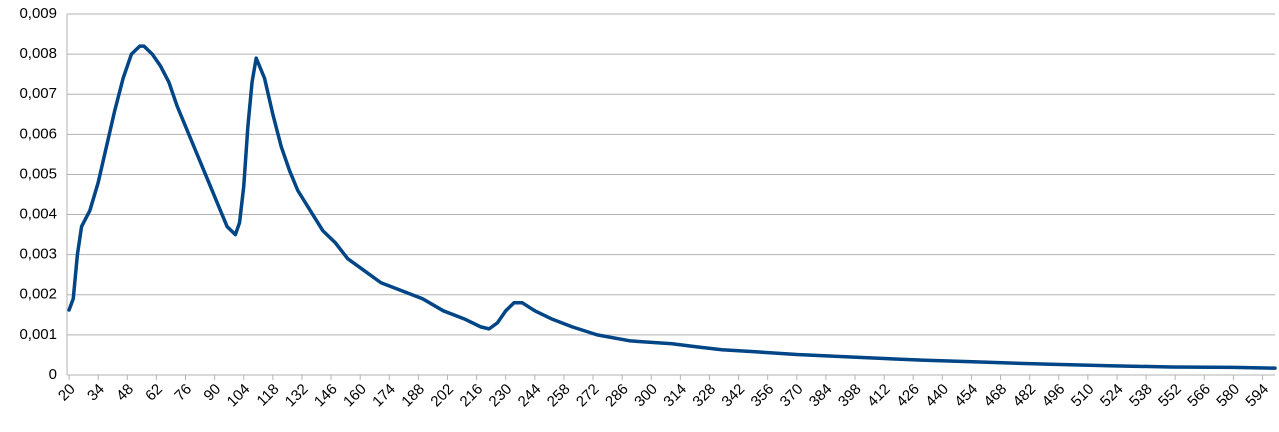 The image size is (1279, 432). I want to click on x-tick-label: 552, so click(1170, 396).